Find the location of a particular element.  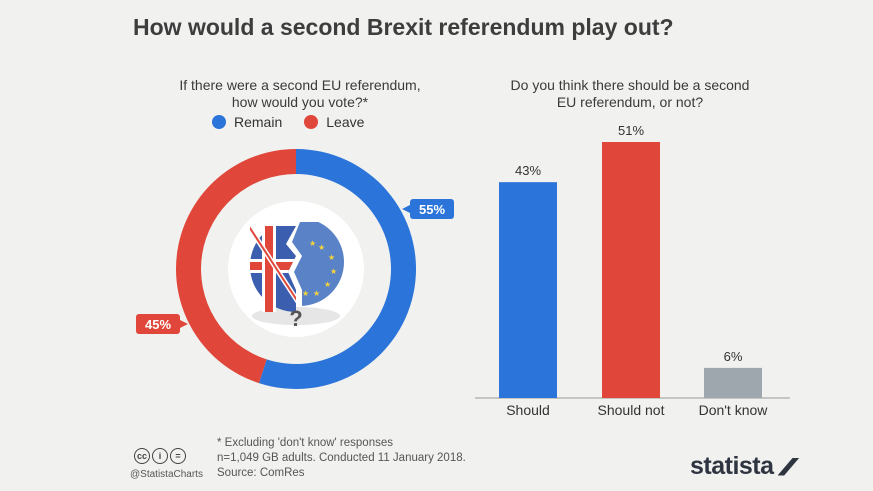

legend-item-leave: Leave is located at coordinates (334, 122).